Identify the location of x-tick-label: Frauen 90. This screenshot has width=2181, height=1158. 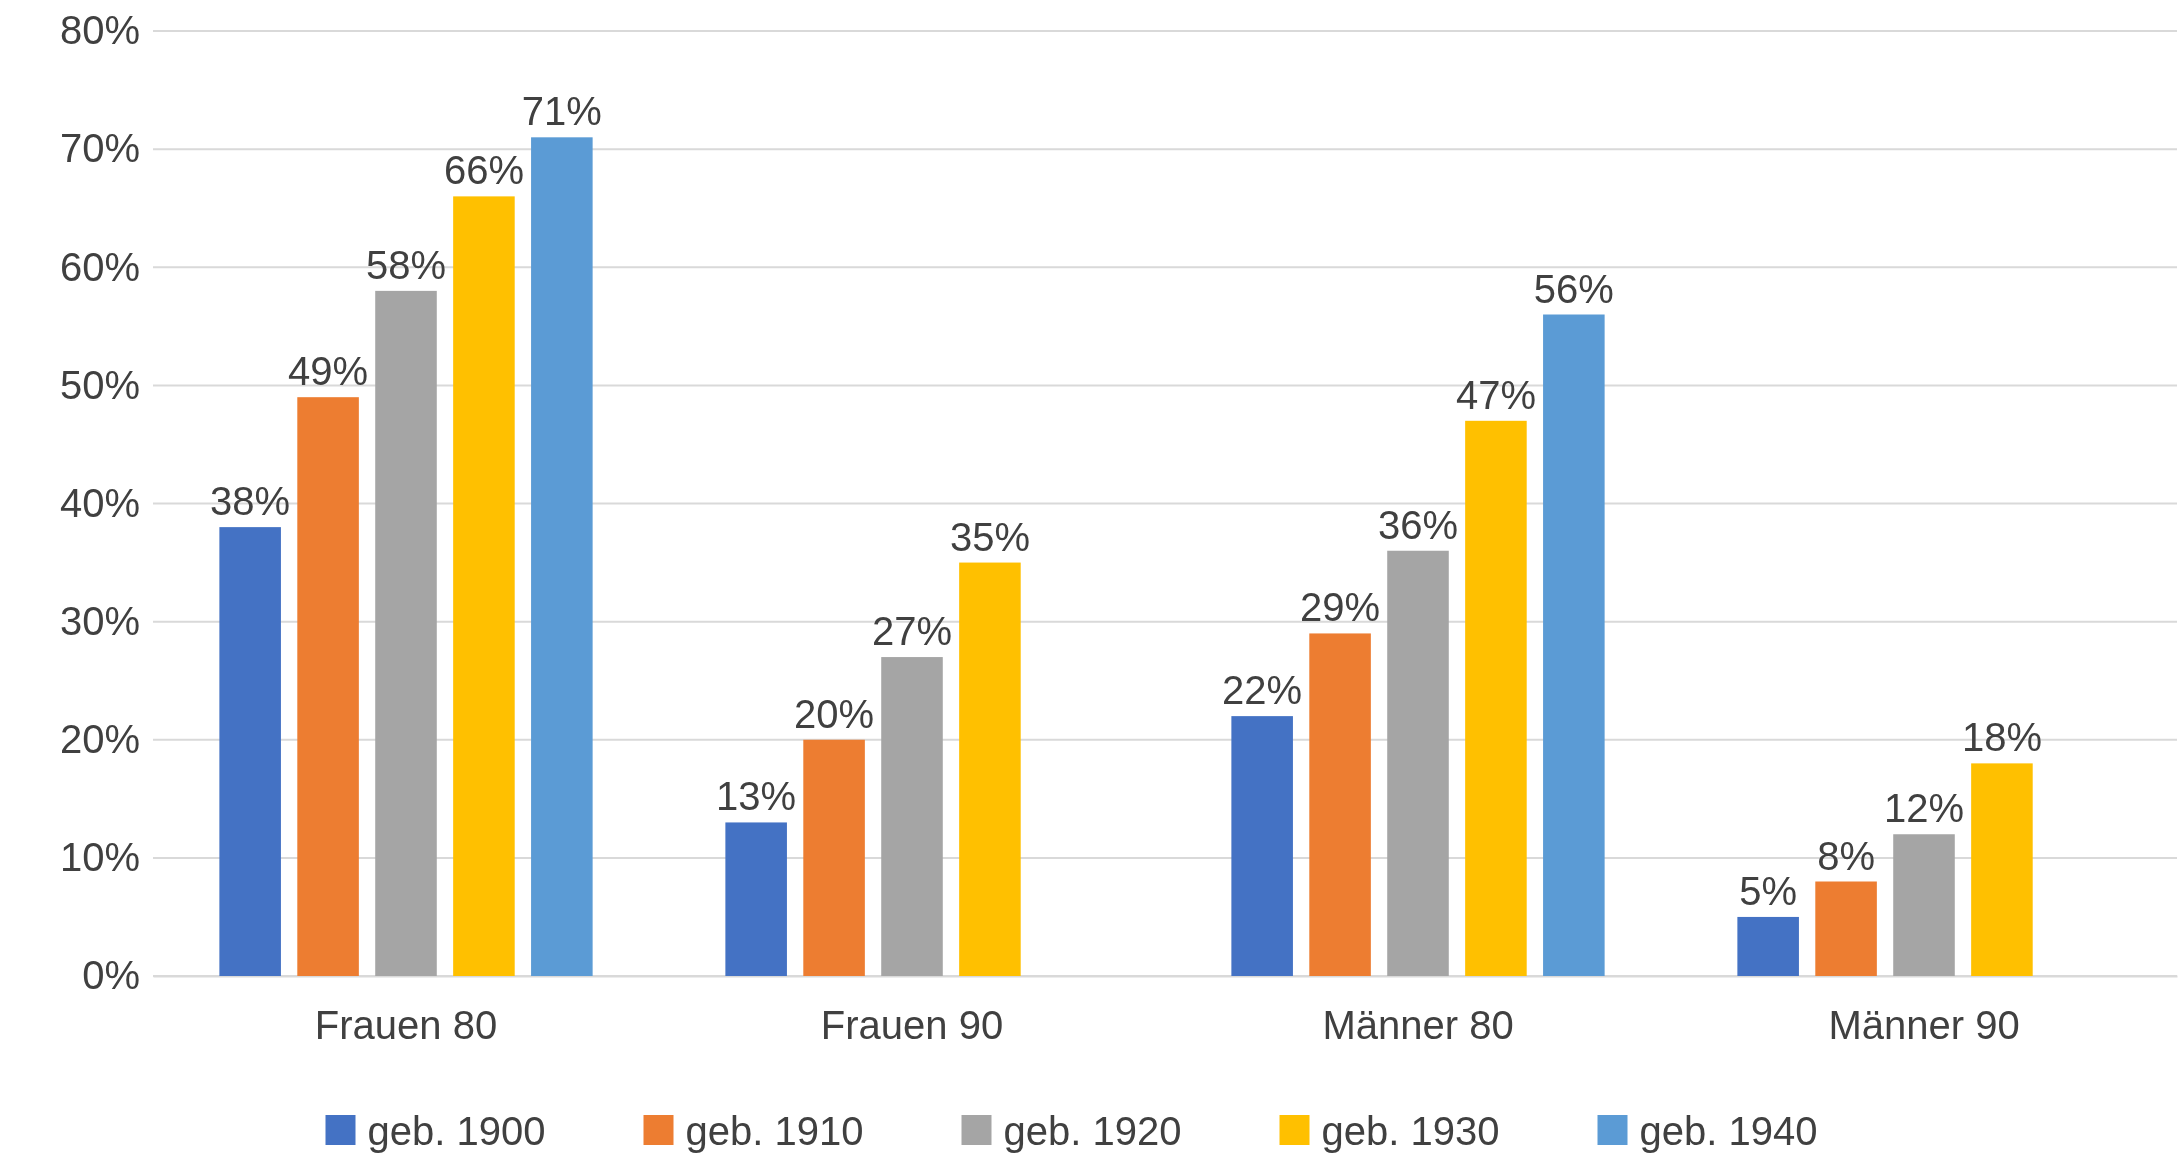
(912, 1025).